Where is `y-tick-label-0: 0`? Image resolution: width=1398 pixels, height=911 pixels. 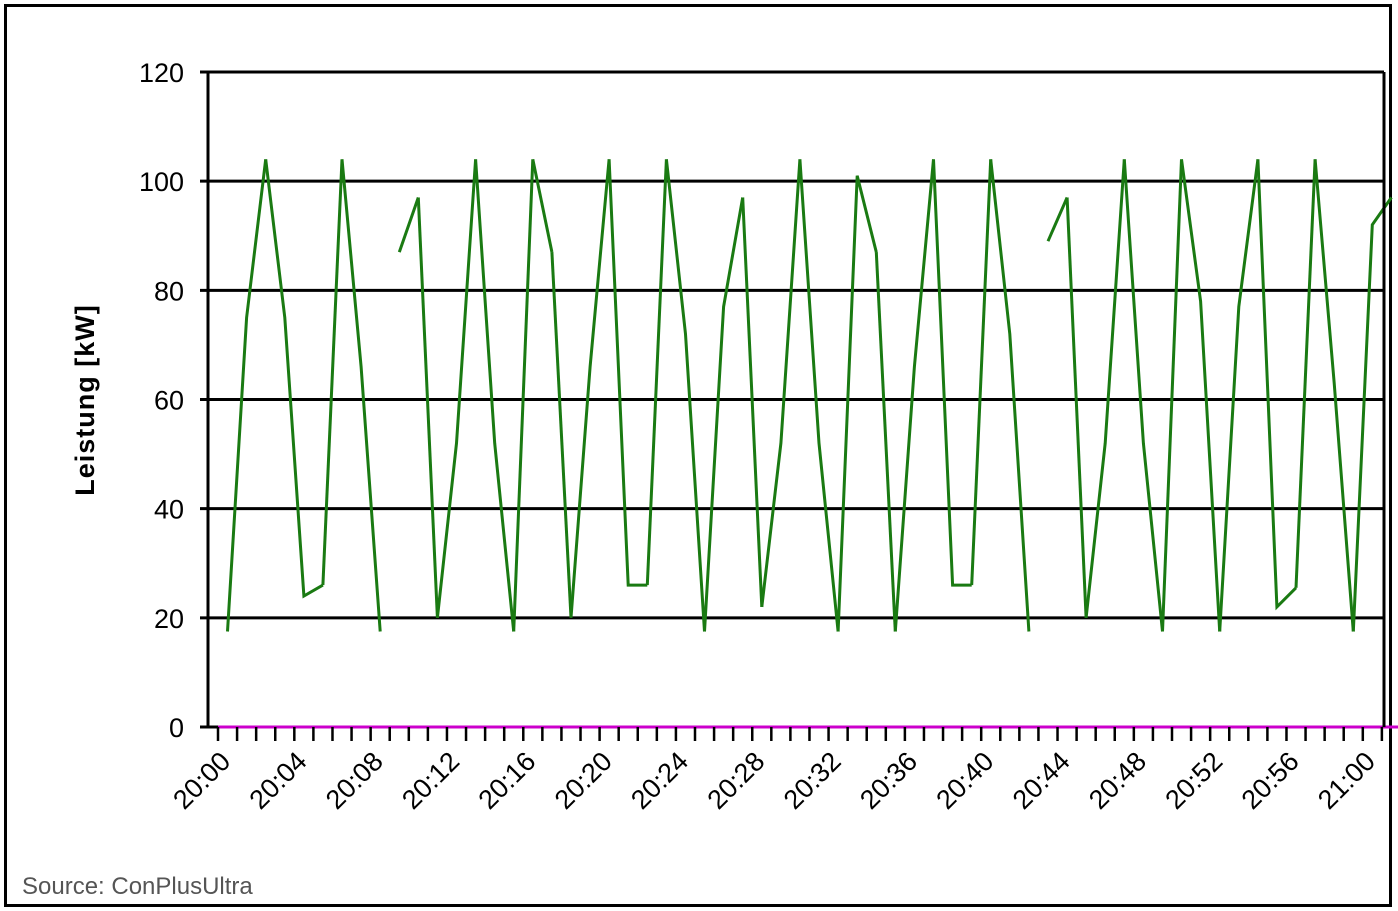 y-tick-label-0: 0 is located at coordinates (176, 728).